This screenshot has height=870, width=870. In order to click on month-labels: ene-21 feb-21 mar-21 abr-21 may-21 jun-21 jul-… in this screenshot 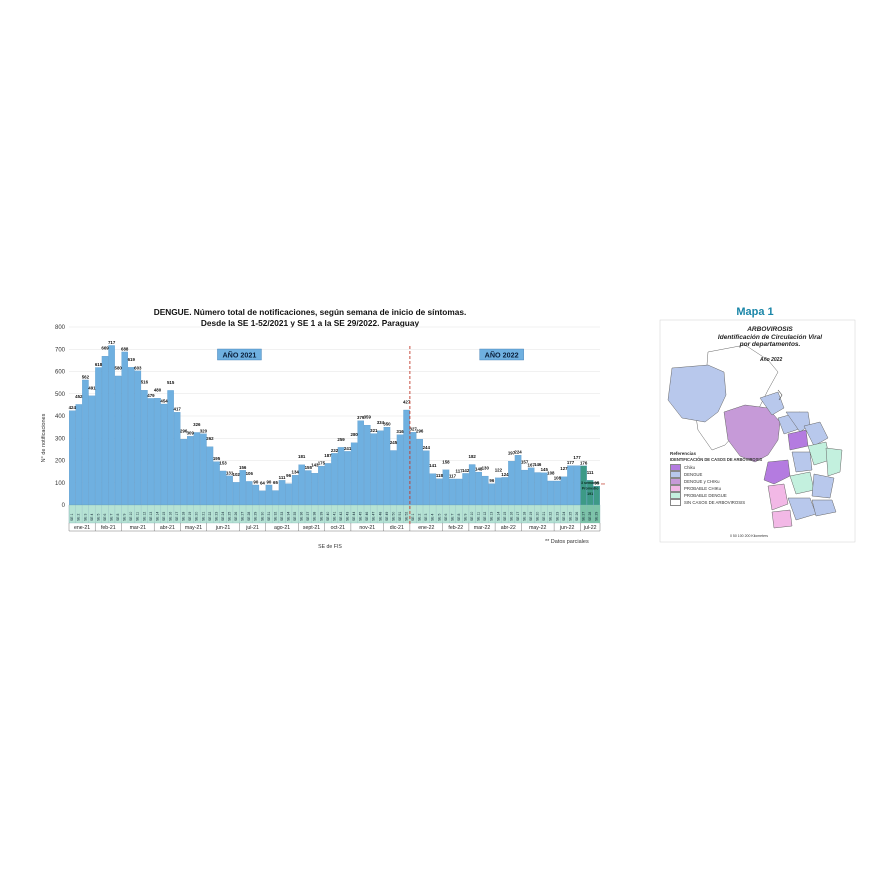, I will do `click(334, 527)`.